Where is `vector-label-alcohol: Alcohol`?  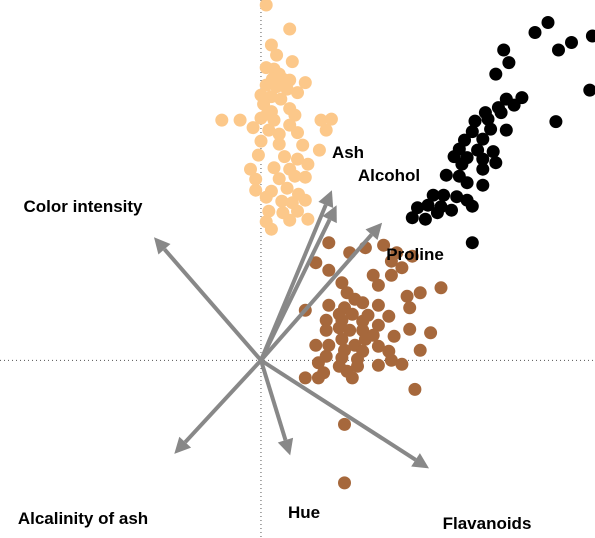 vector-label-alcohol: Alcohol is located at coordinates (389, 175).